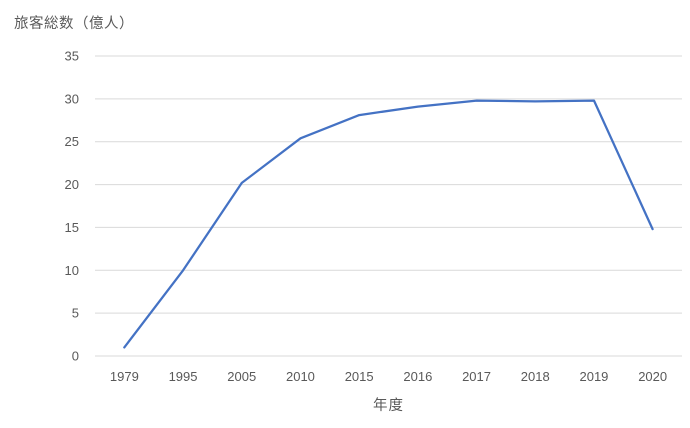  What do you see at coordinates (75, 356) in the screenshot?
I see `y-tick-label: 0` at bounding box center [75, 356].